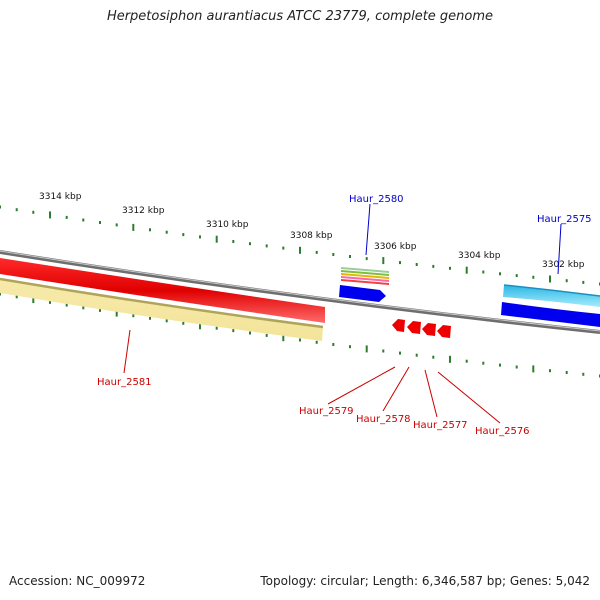 This screenshot has height=600, width=600. What do you see at coordinates (444, 331) in the screenshot?
I see `gene-haur-2576-arrow` at bounding box center [444, 331].